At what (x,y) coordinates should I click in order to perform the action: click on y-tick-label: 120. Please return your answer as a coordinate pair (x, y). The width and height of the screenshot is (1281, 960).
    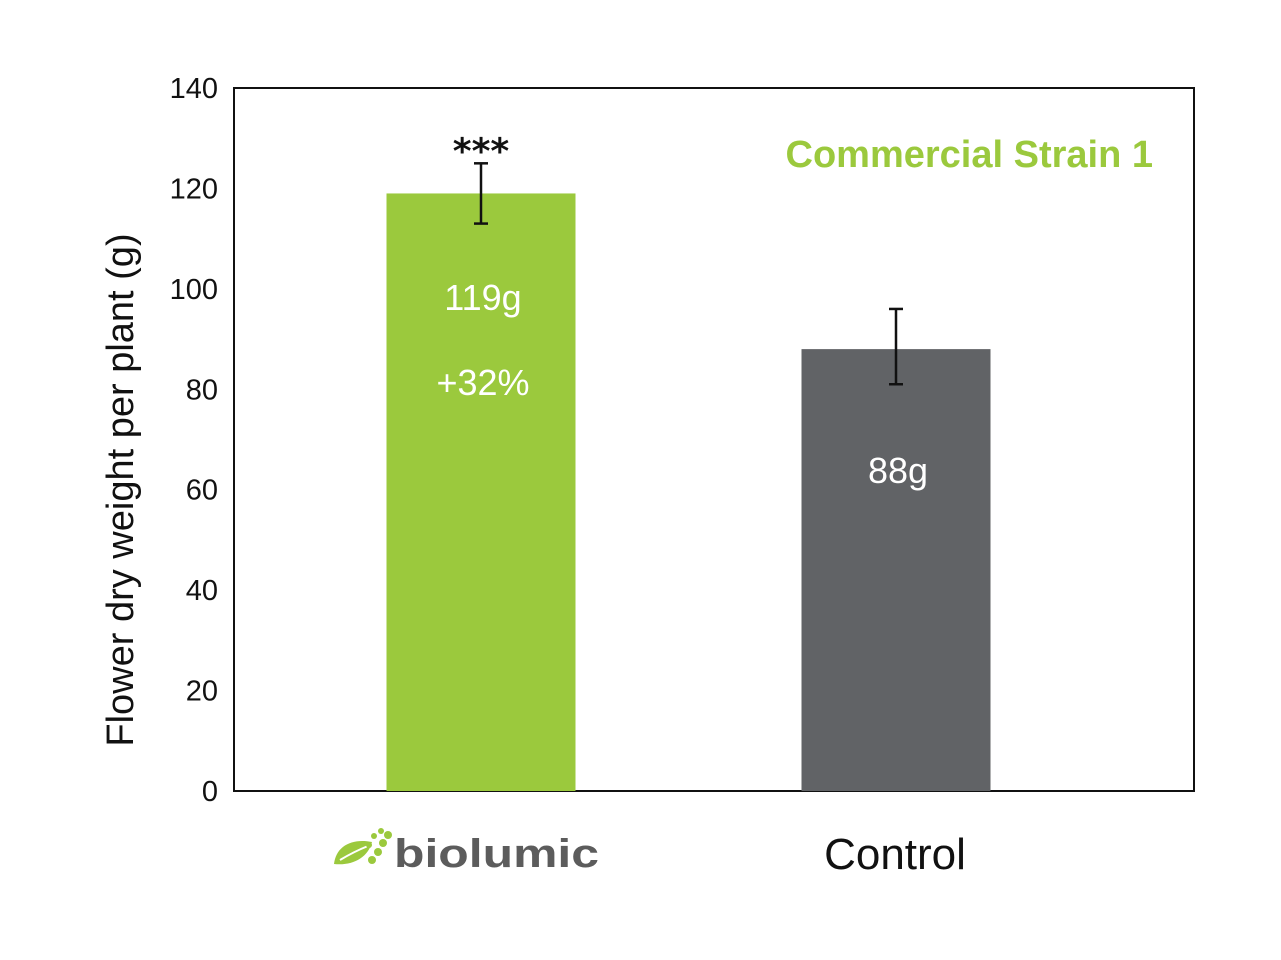
    Looking at the image, I should click on (194, 189).